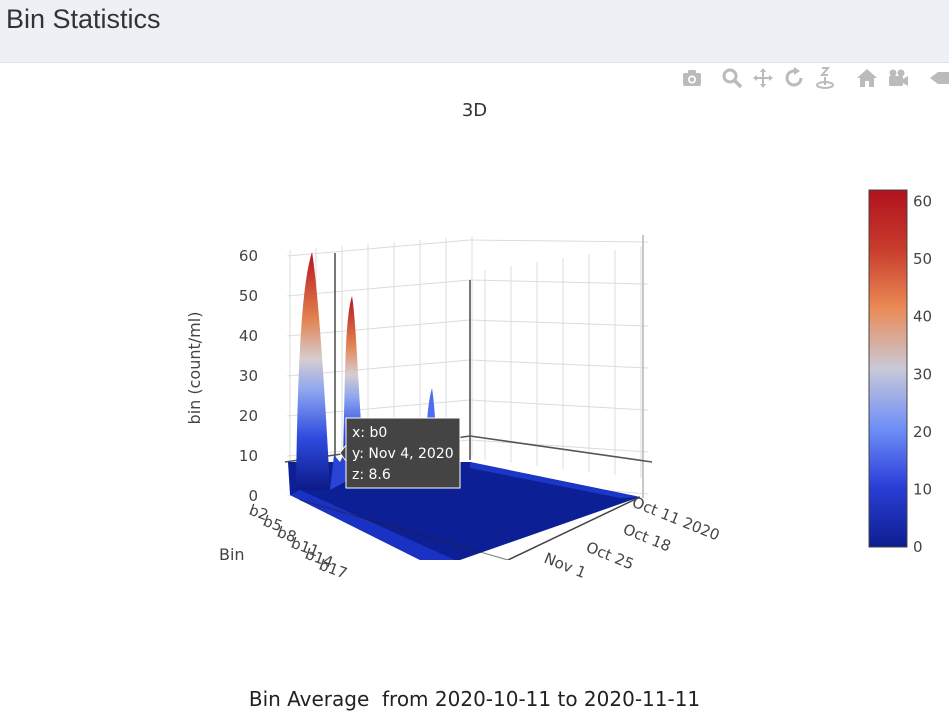  Describe the element at coordinates (248, 416) in the screenshot. I see `z-tick-label: 20` at that location.